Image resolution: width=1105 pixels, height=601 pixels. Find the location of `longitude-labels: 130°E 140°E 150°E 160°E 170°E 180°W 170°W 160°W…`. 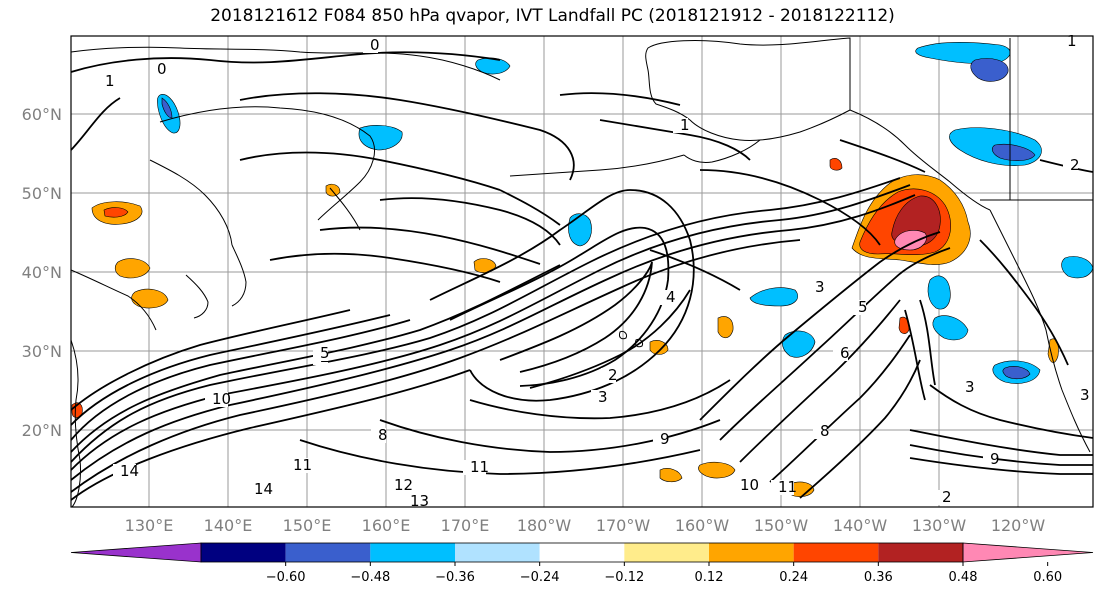

longitude-labels: 130°E 140°E 150°E 160°E 170°E 180°W 170°W 160°W… is located at coordinates (585, 525).